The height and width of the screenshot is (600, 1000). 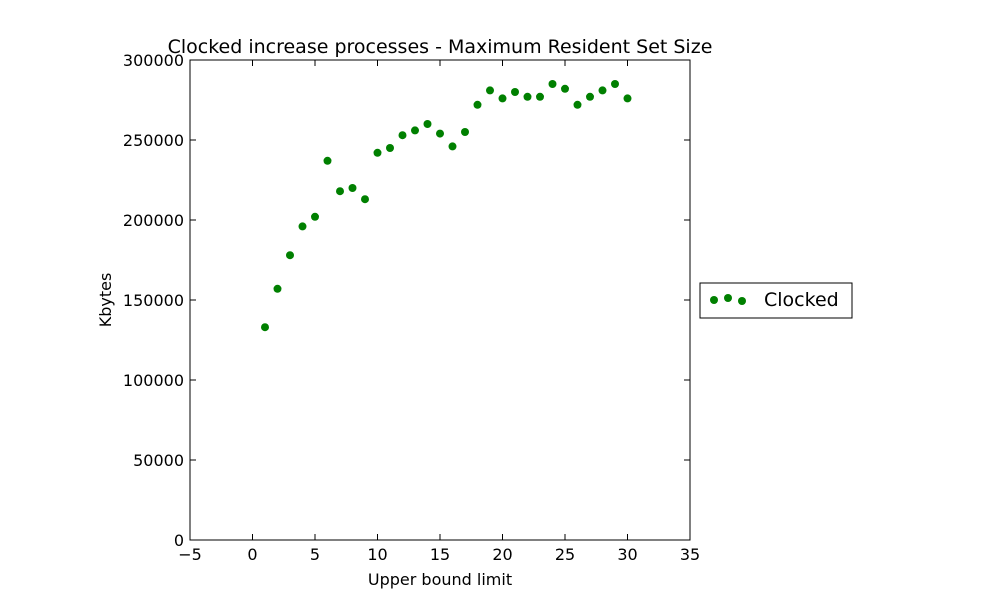 I want to click on legend-label-clocked: Clocked, so click(x=801, y=300).